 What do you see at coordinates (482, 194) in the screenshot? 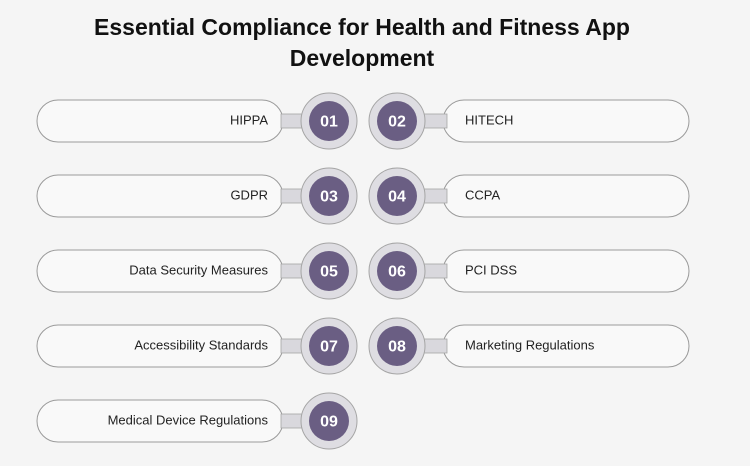
I see `item-label: CCPA` at bounding box center [482, 194].